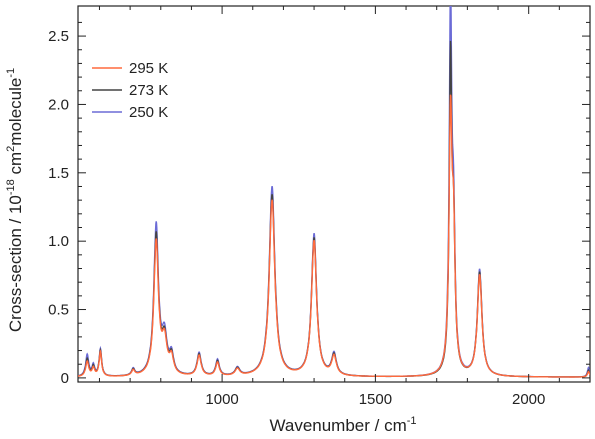  Describe the element at coordinates (148, 68) in the screenshot. I see `legend-label: 295 K` at that location.